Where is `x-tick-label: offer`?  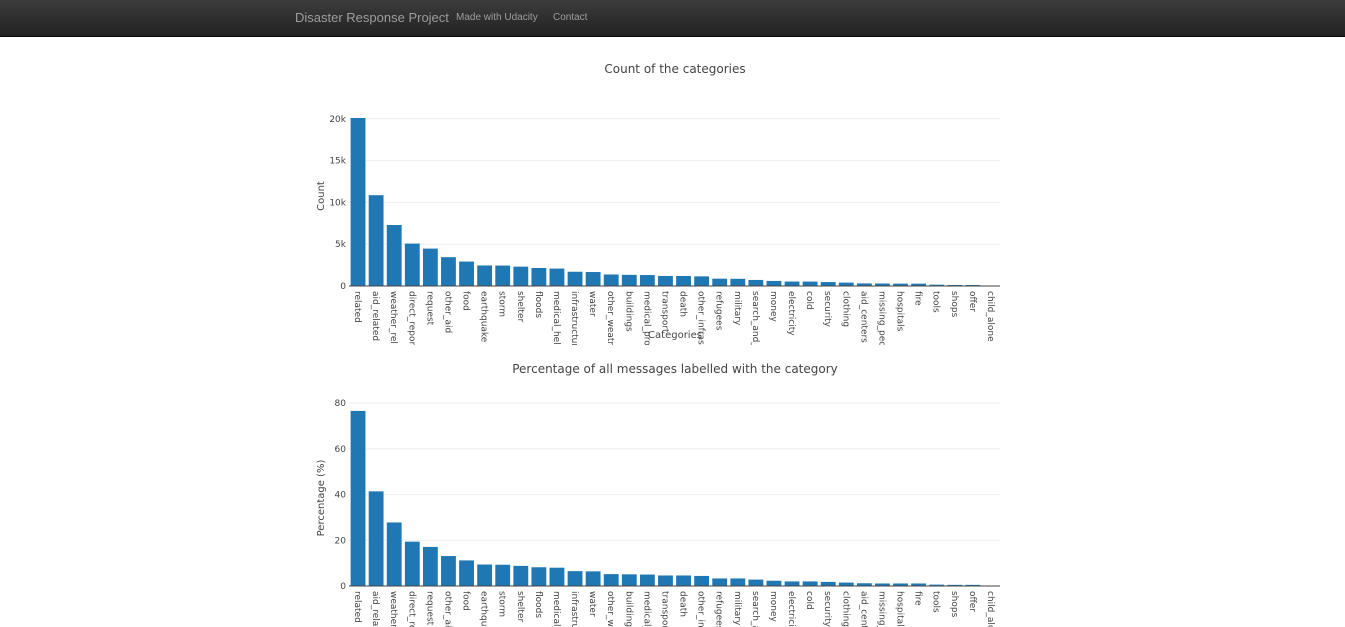
x-tick-label: offer is located at coordinates (972, 301).